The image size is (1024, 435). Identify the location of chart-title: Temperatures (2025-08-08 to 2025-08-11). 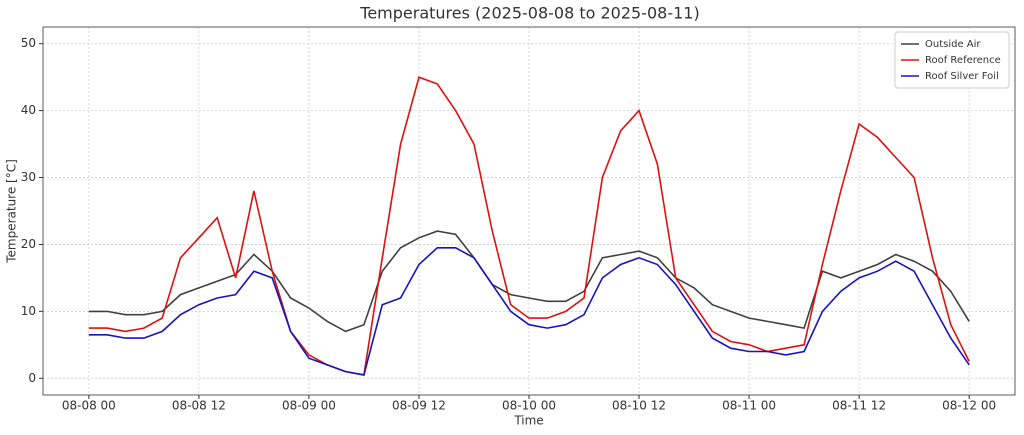
(529, 13).